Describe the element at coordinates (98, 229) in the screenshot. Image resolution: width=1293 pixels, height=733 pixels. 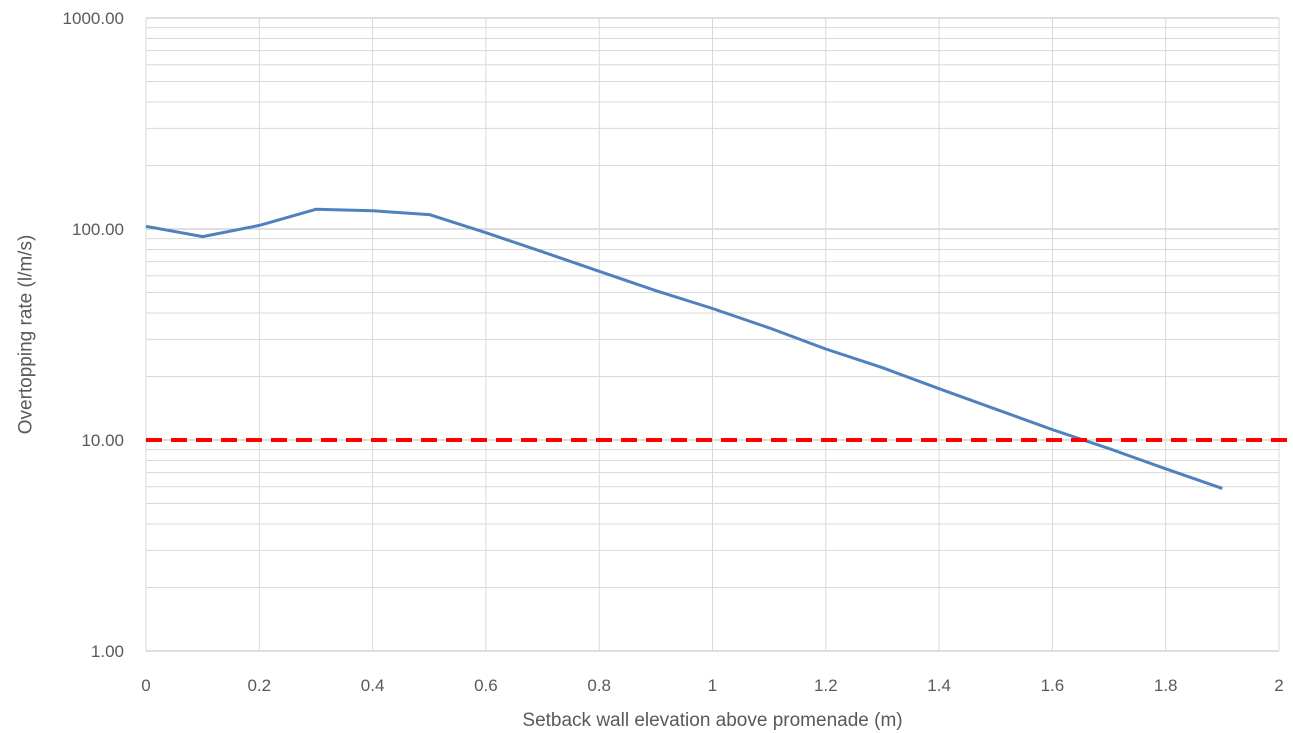
I see `y-tick-label: 100.00` at that location.